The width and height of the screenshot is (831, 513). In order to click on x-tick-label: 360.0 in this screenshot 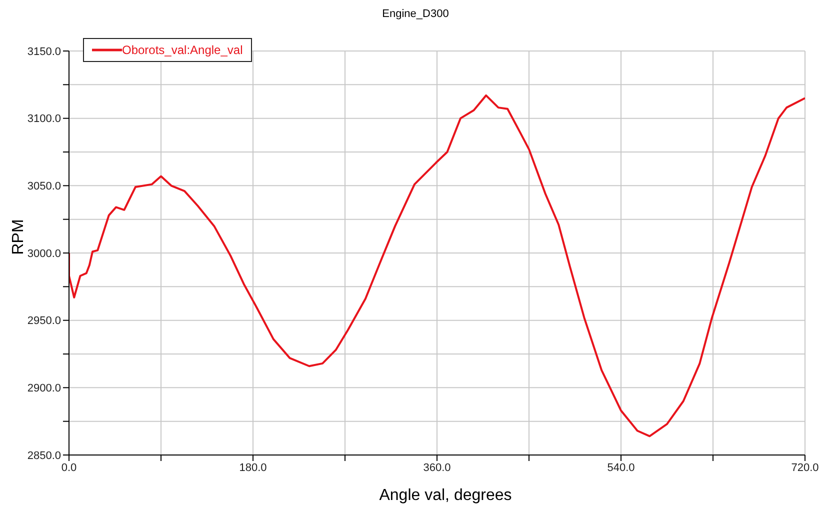, I will do `click(437, 468)`.